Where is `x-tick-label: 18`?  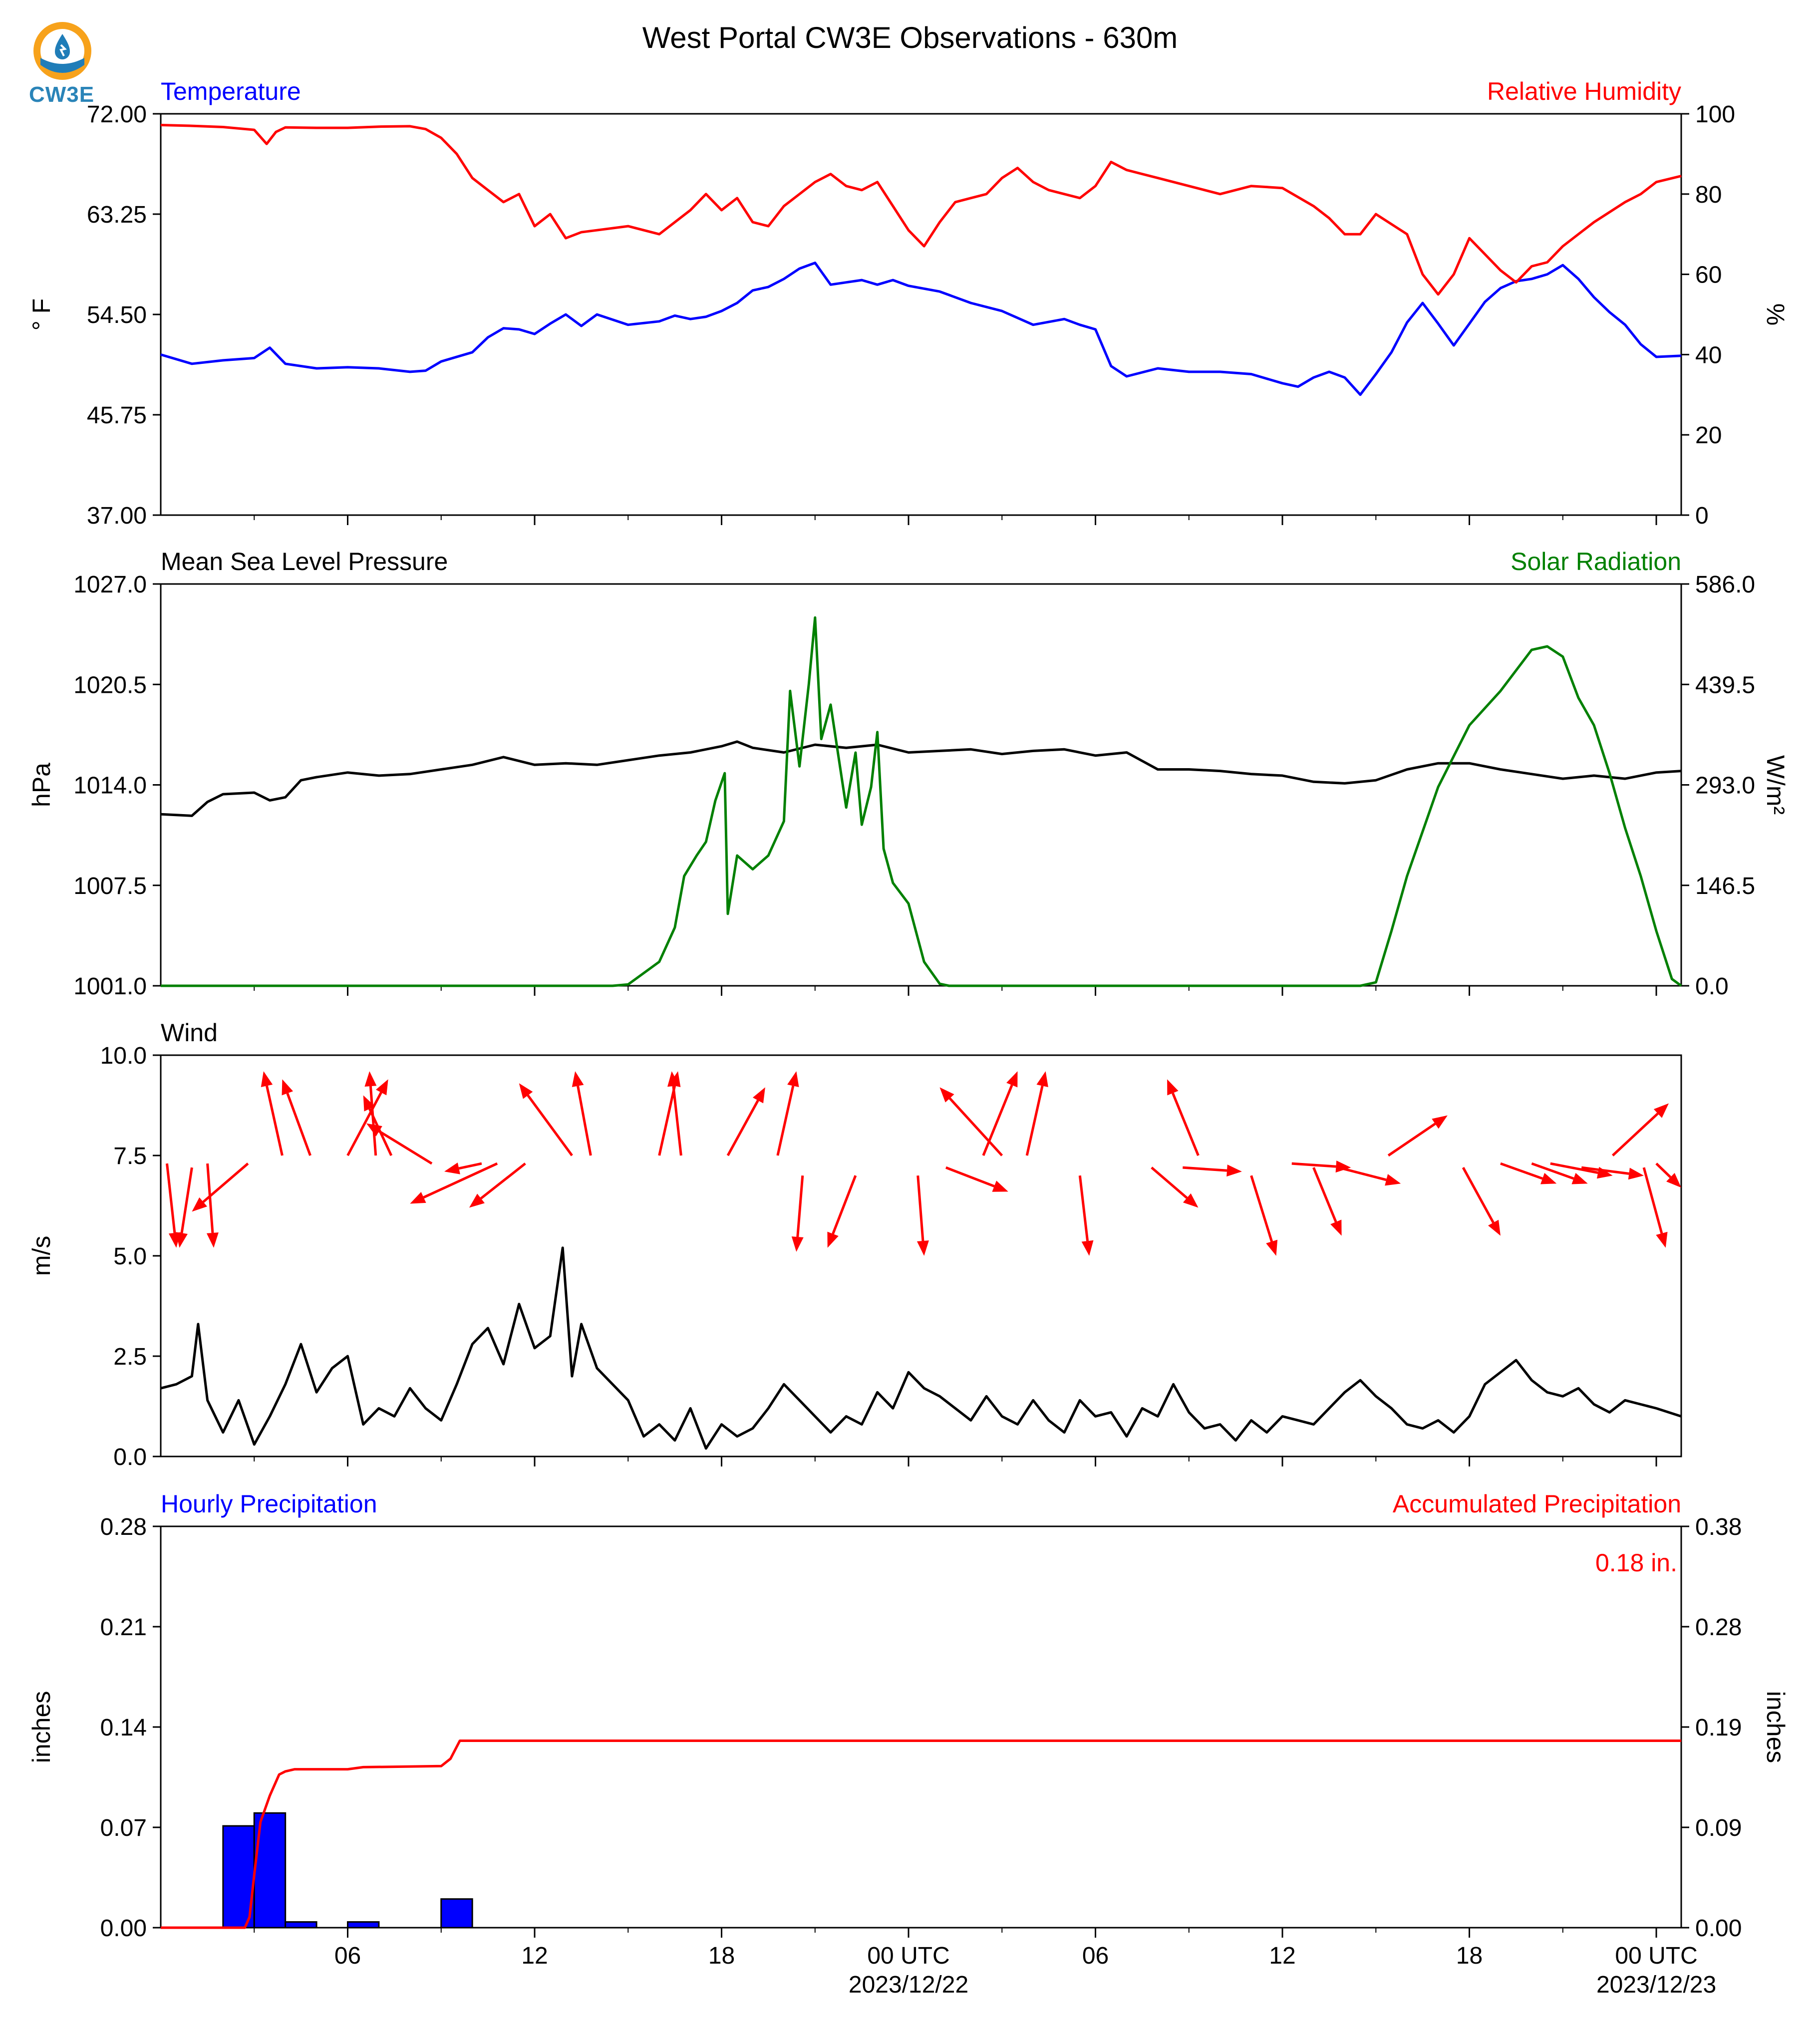 x-tick-label: 18 is located at coordinates (721, 1956).